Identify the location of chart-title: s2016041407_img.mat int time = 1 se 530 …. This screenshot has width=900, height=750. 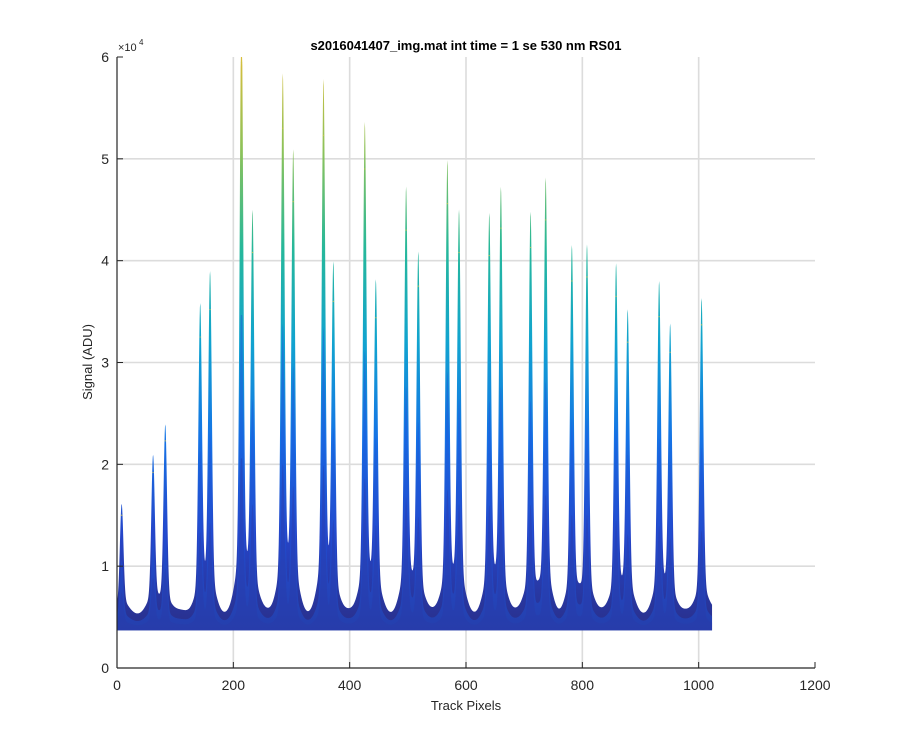
(465, 45).